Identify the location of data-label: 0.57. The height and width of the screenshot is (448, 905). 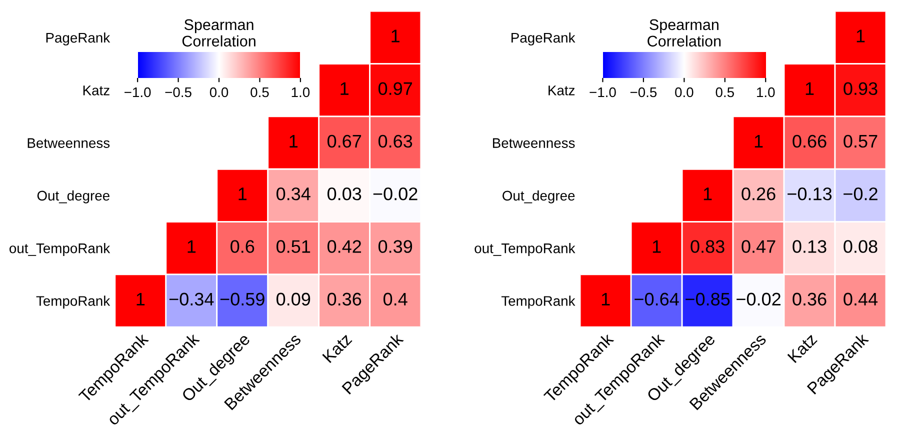
(861, 141).